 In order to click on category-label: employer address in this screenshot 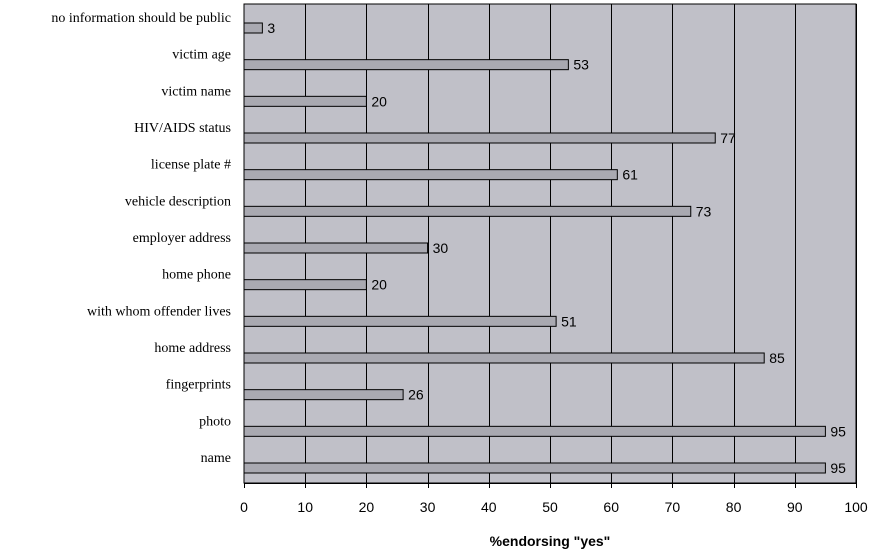, I will do `click(182, 238)`.